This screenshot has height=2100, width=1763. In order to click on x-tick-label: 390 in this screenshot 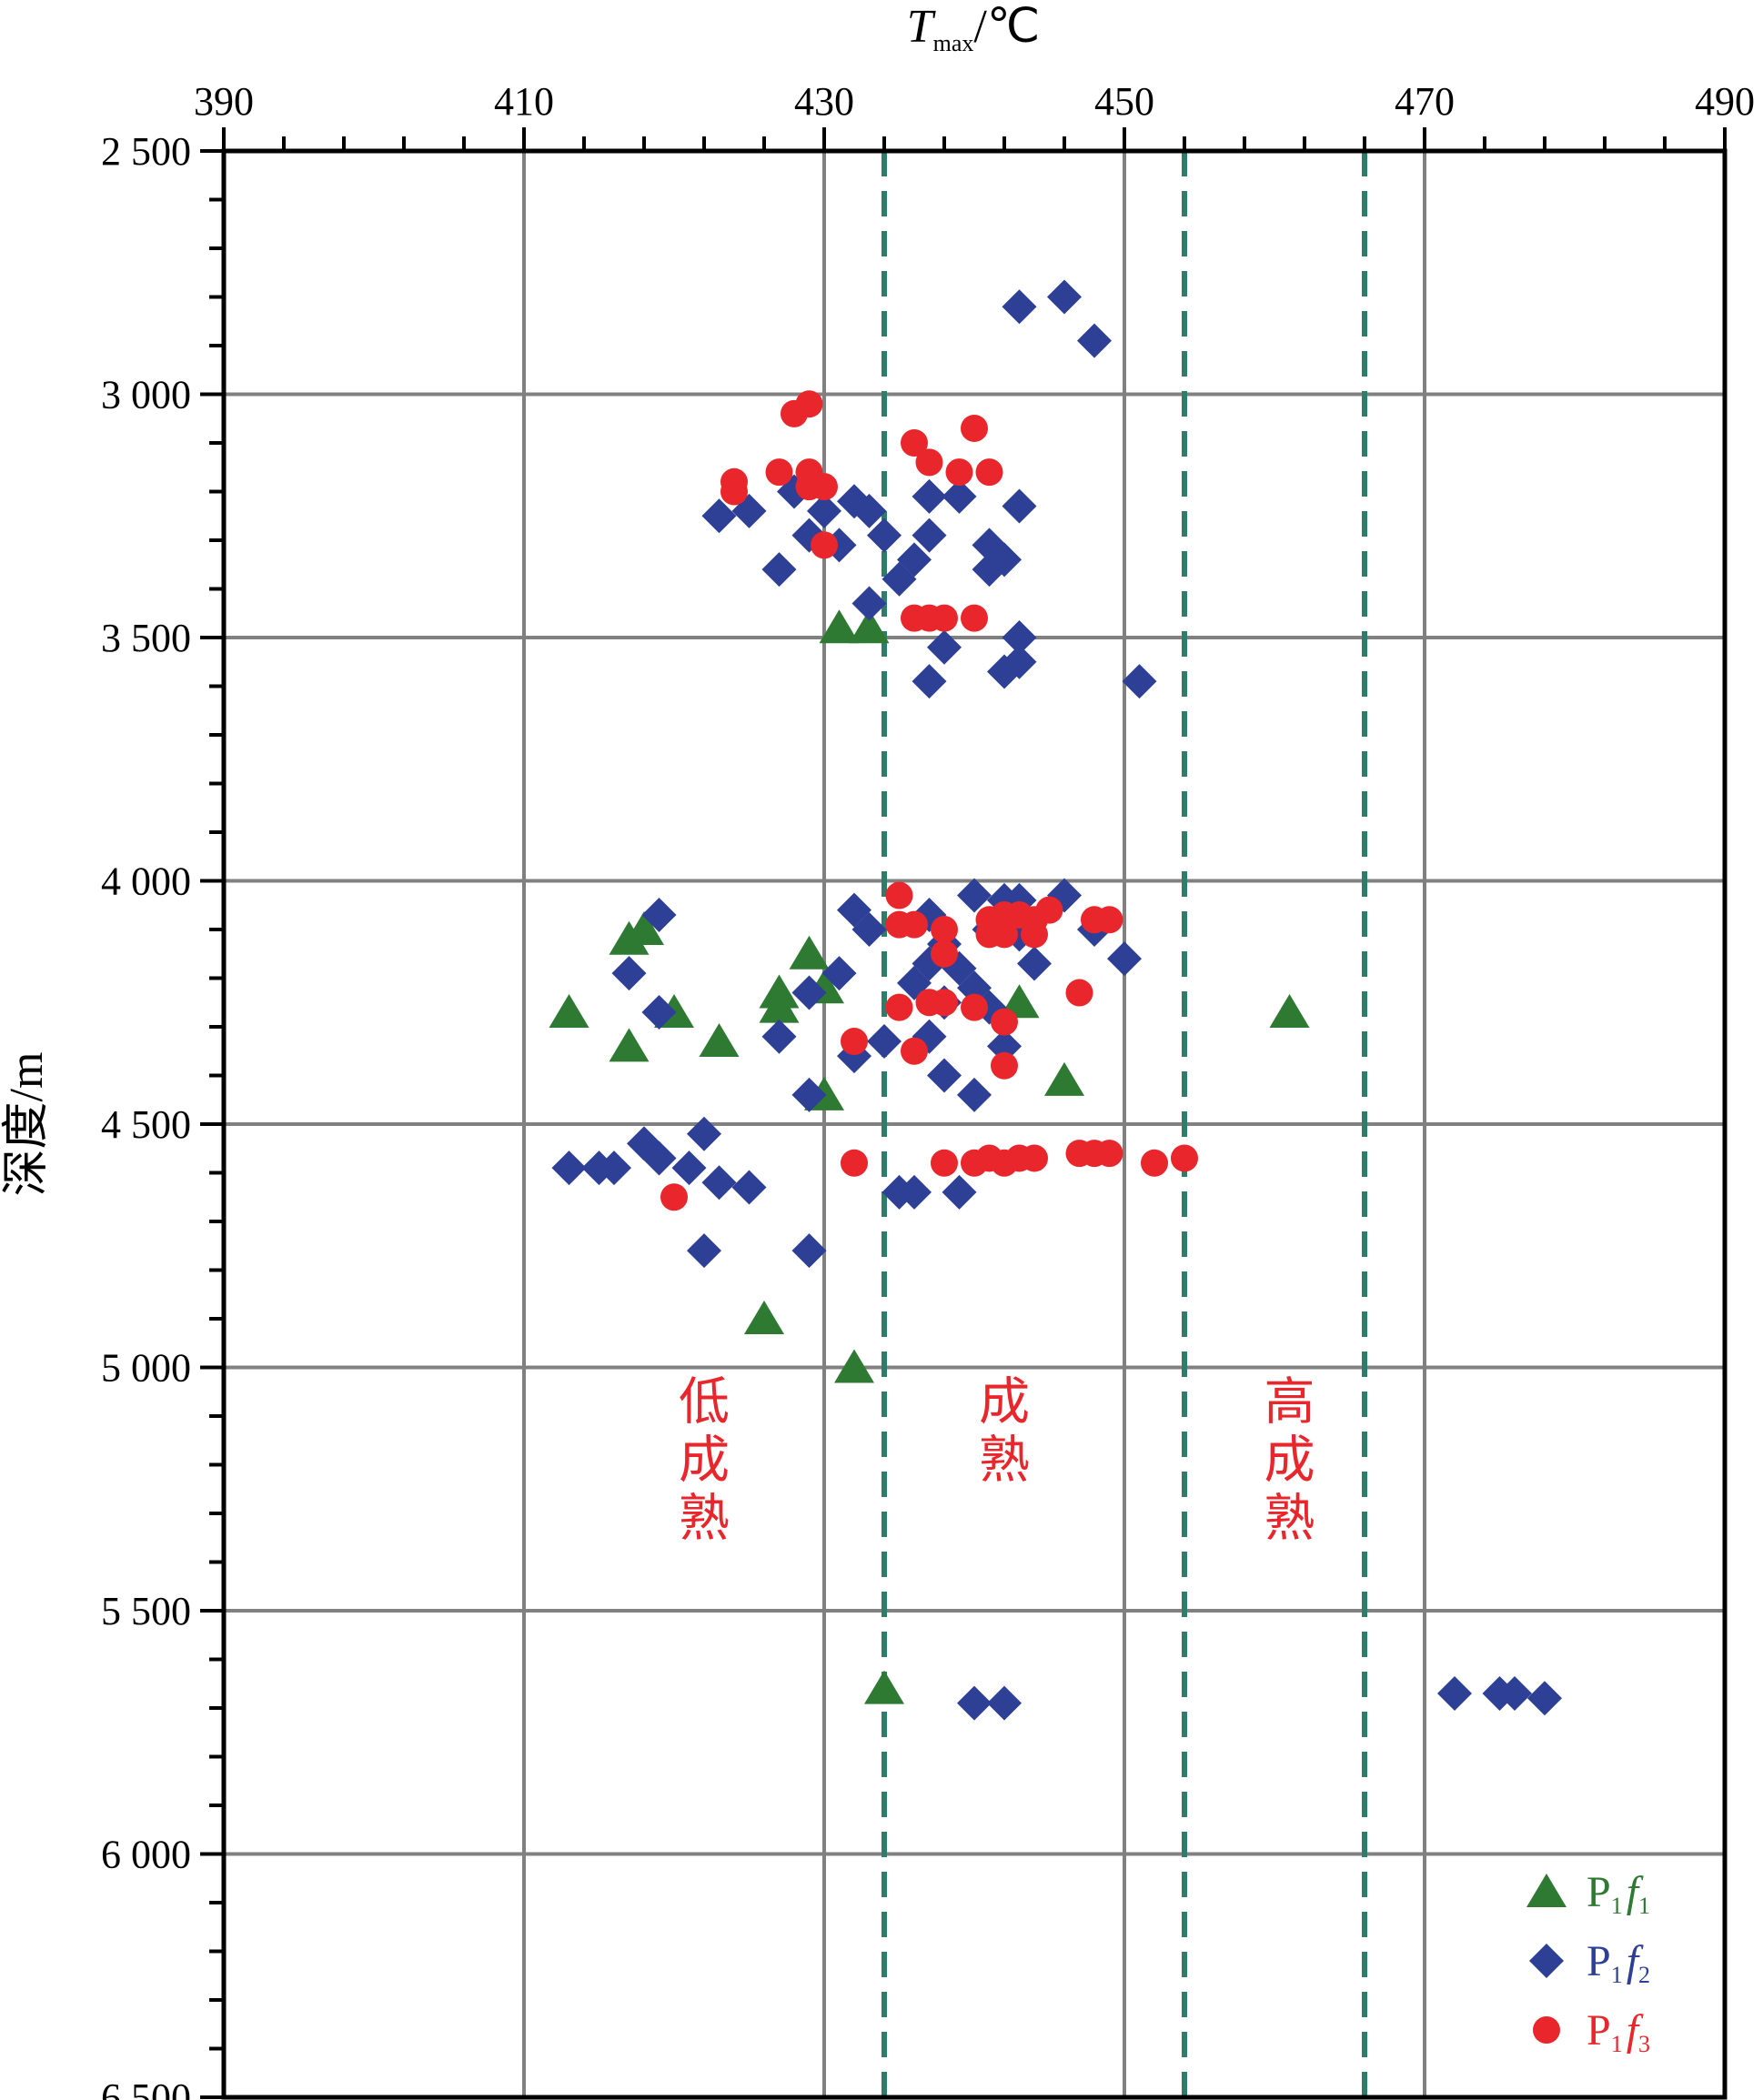, I will do `click(224, 101)`.